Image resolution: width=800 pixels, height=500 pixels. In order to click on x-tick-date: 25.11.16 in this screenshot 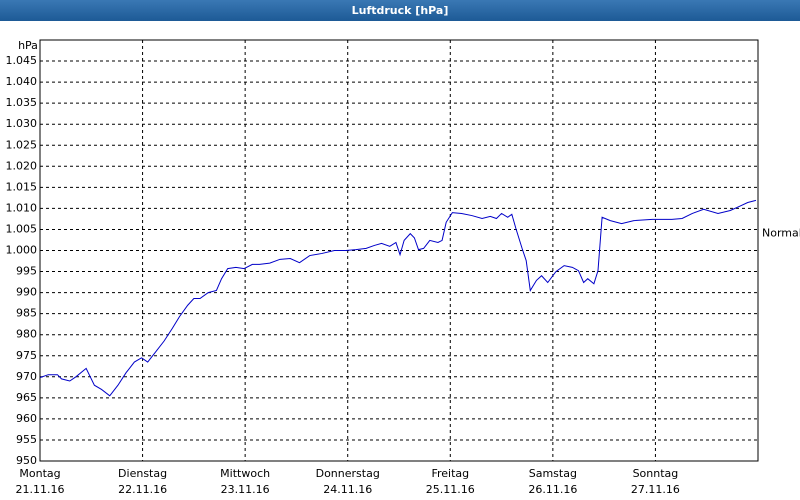, I will do `click(450, 489)`.